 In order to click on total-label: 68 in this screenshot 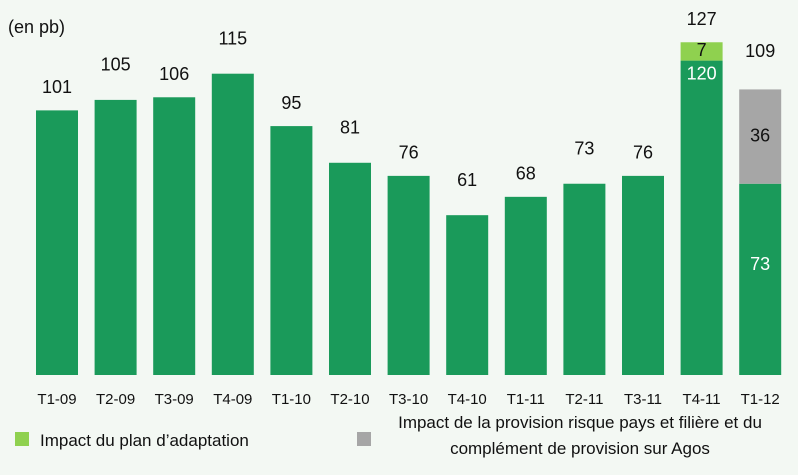, I will do `click(526, 174)`.